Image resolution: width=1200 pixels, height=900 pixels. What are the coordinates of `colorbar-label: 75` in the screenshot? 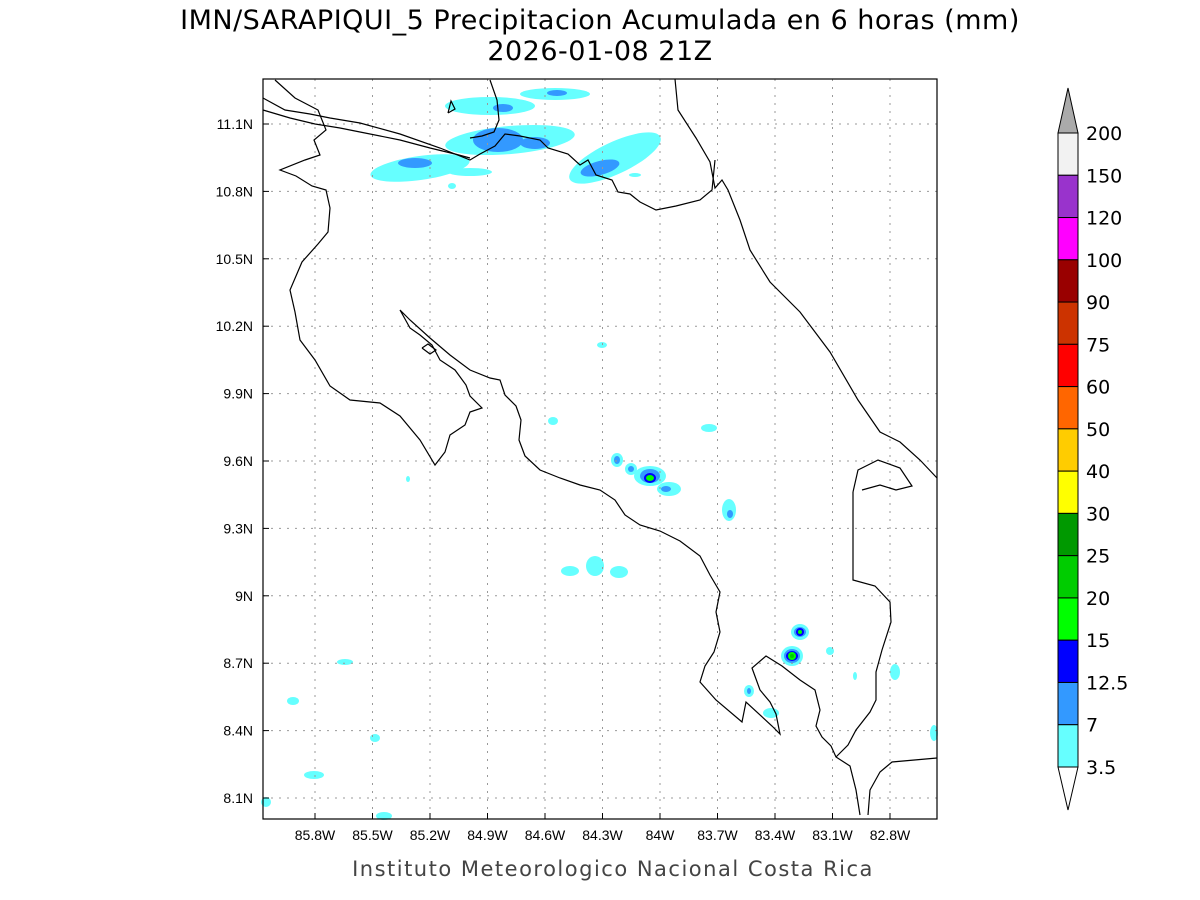 It's located at (1098, 345).